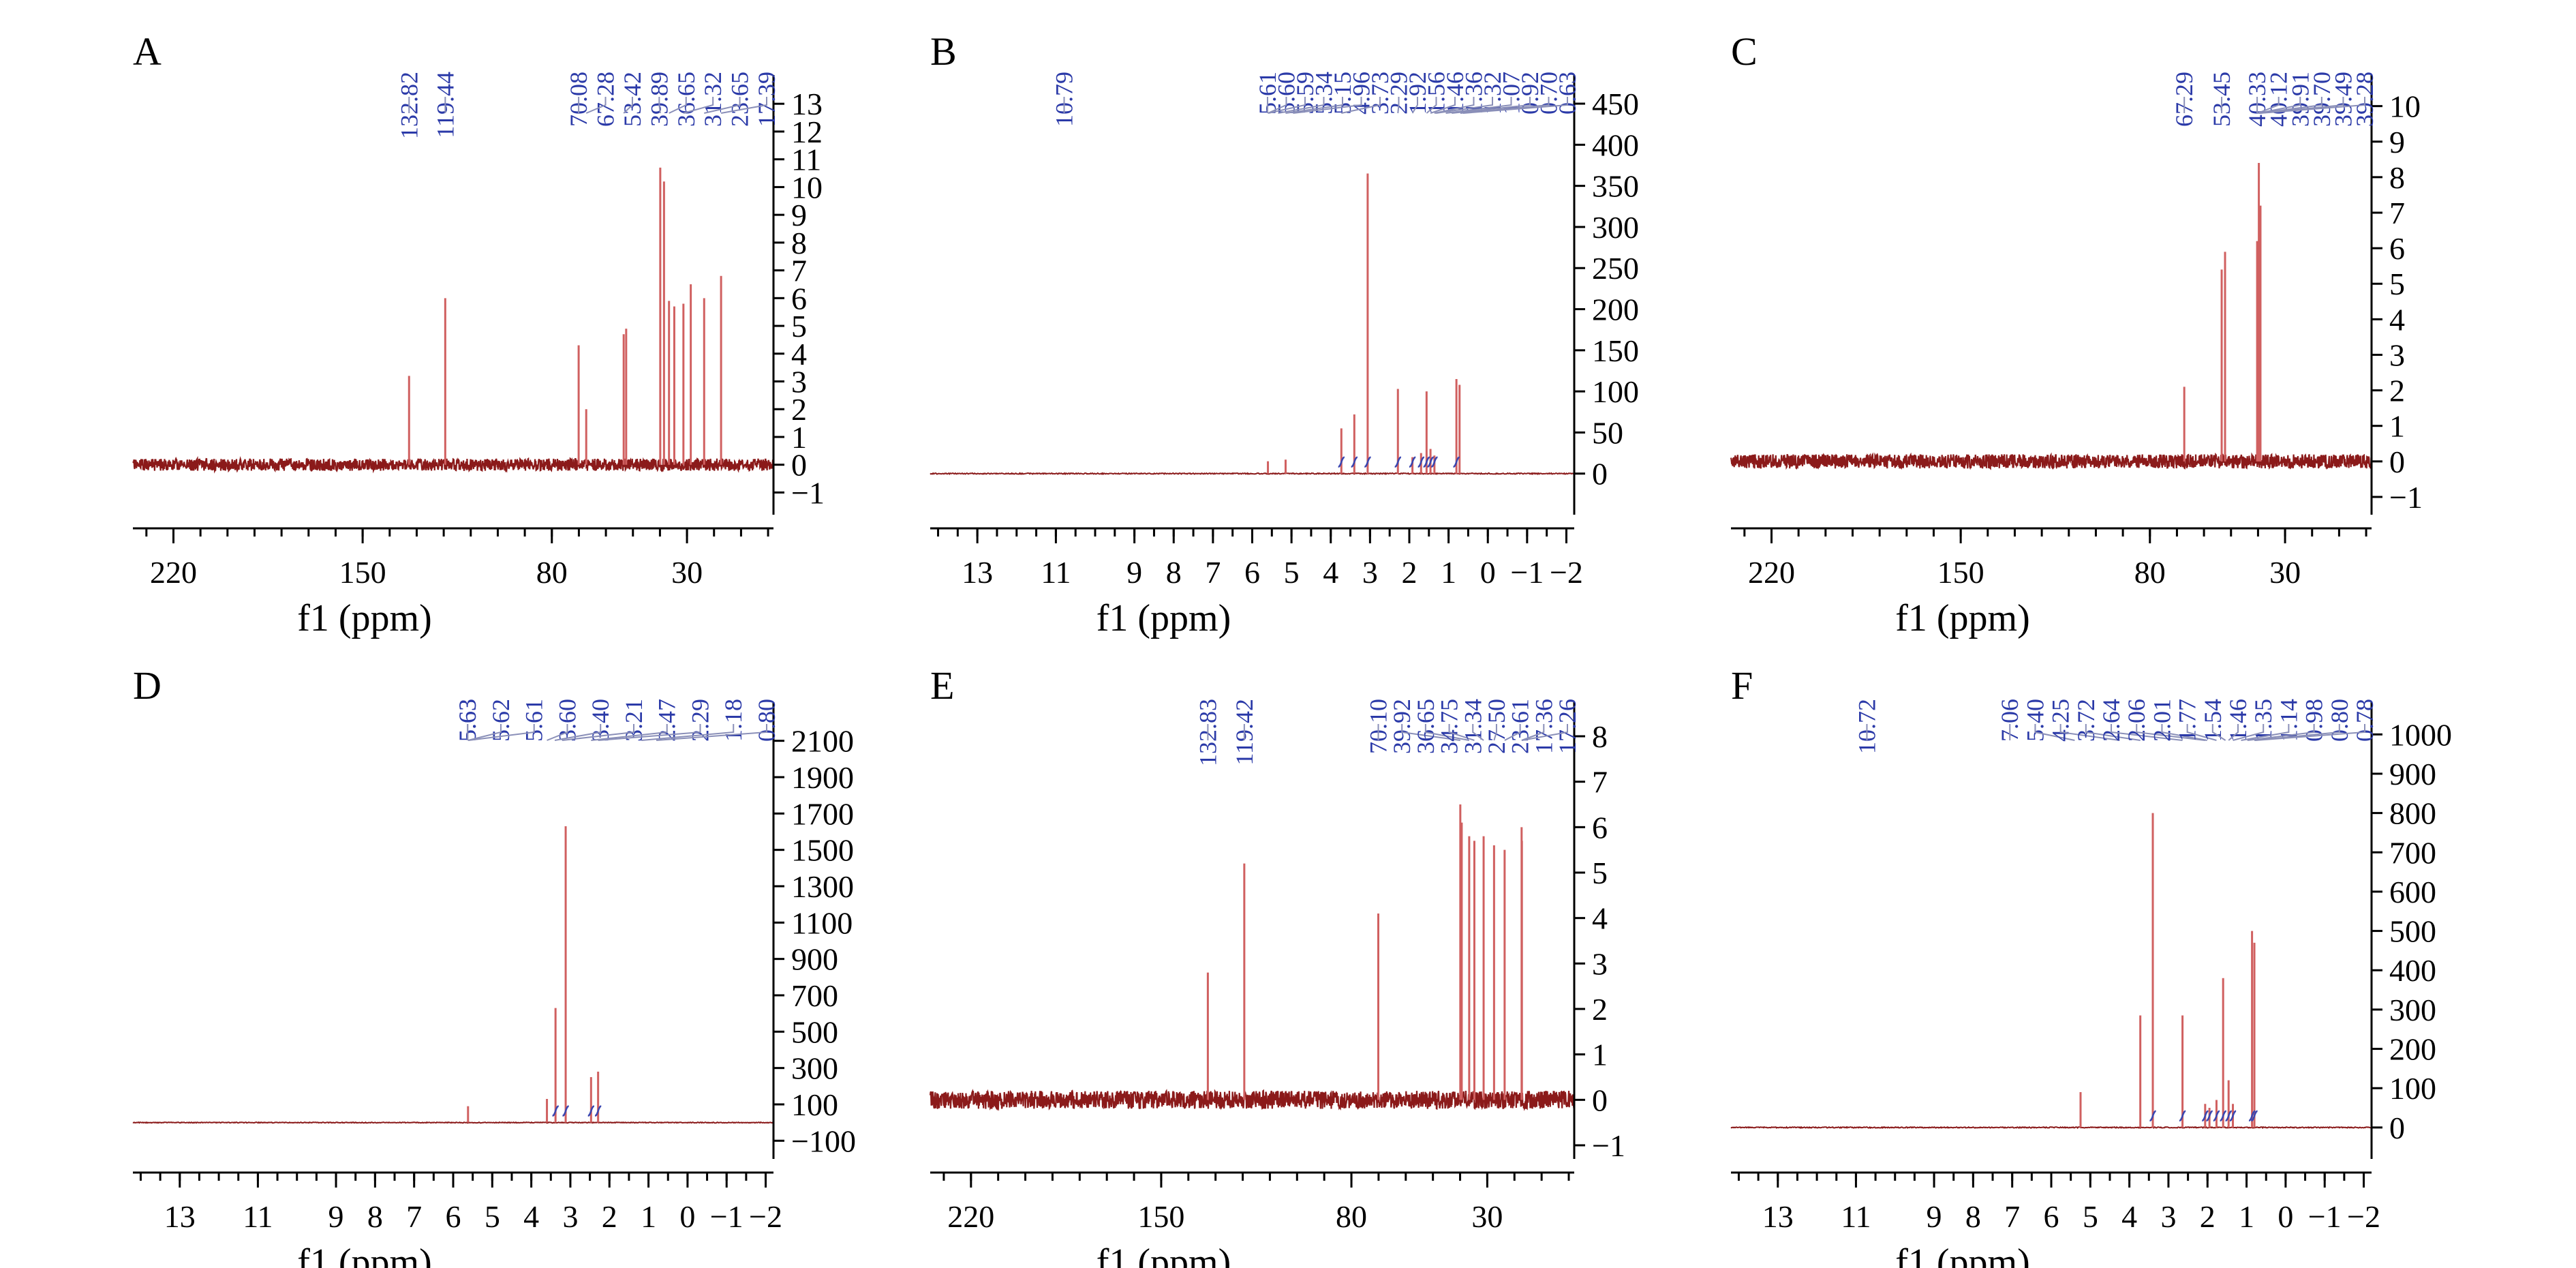  What do you see at coordinates (1370, 572) in the screenshot?
I see `x-tick-label-8: 3` at bounding box center [1370, 572].